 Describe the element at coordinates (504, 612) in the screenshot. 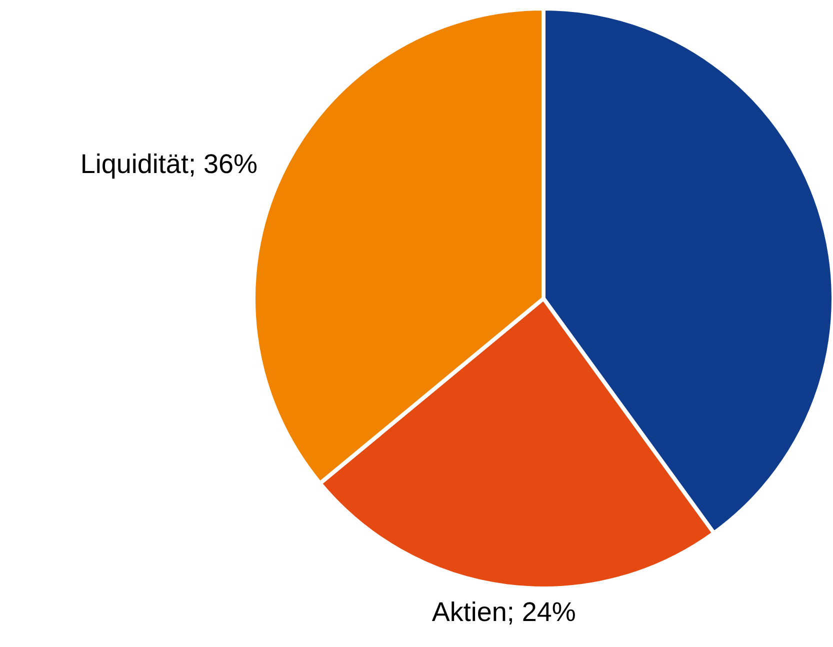

I see `slice-label: Aktien; 24%` at that location.